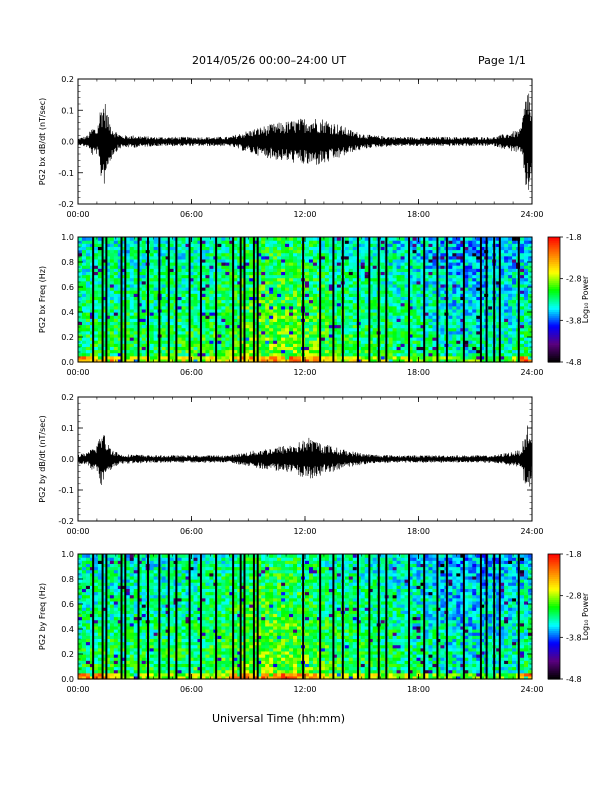 This screenshot has height=792, width=612. What do you see at coordinates (278, 718) in the screenshot?
I see `x-axis-title: Universal Time (hh:mm)` at bounding box center [278, 718].